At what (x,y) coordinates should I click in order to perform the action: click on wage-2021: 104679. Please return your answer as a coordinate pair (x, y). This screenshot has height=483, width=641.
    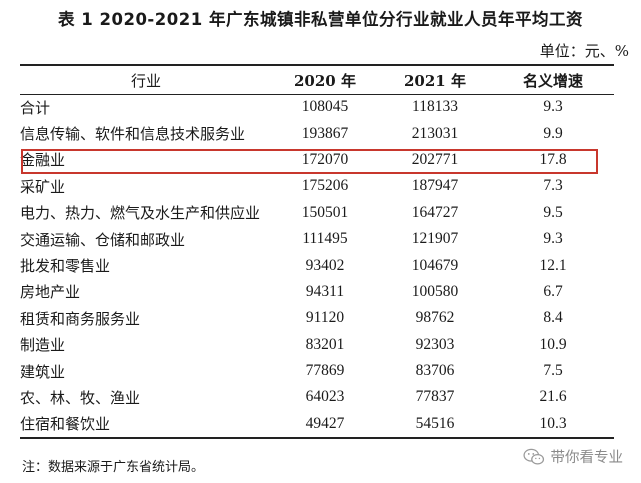
    Looking at the image, I should click on (435, 265).